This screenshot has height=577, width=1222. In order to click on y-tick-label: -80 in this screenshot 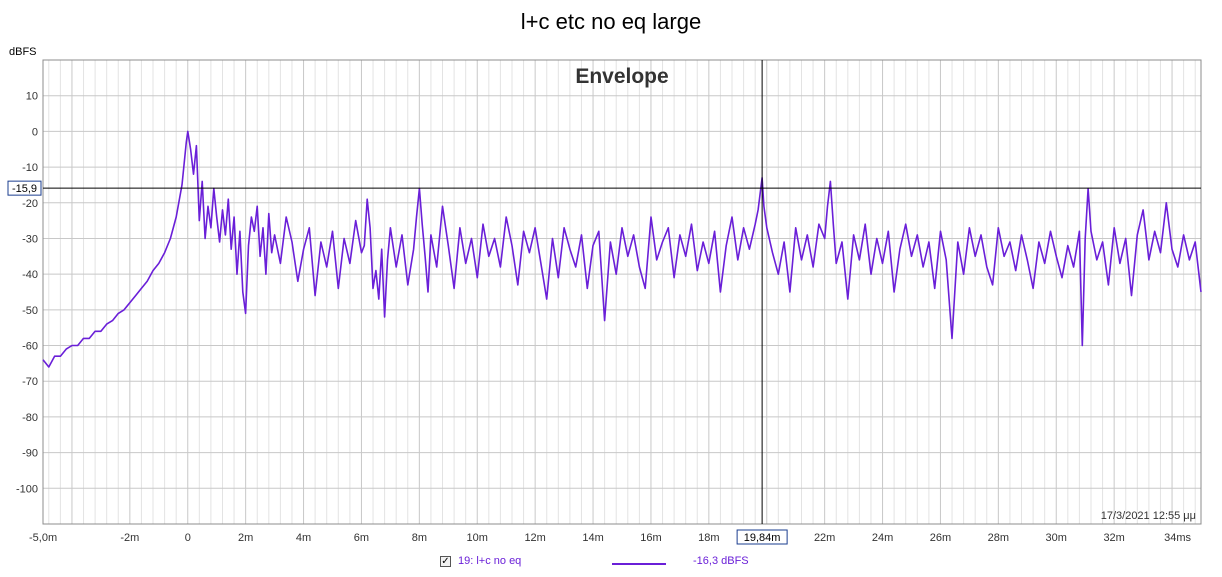, I will do `click(30, 418)`.